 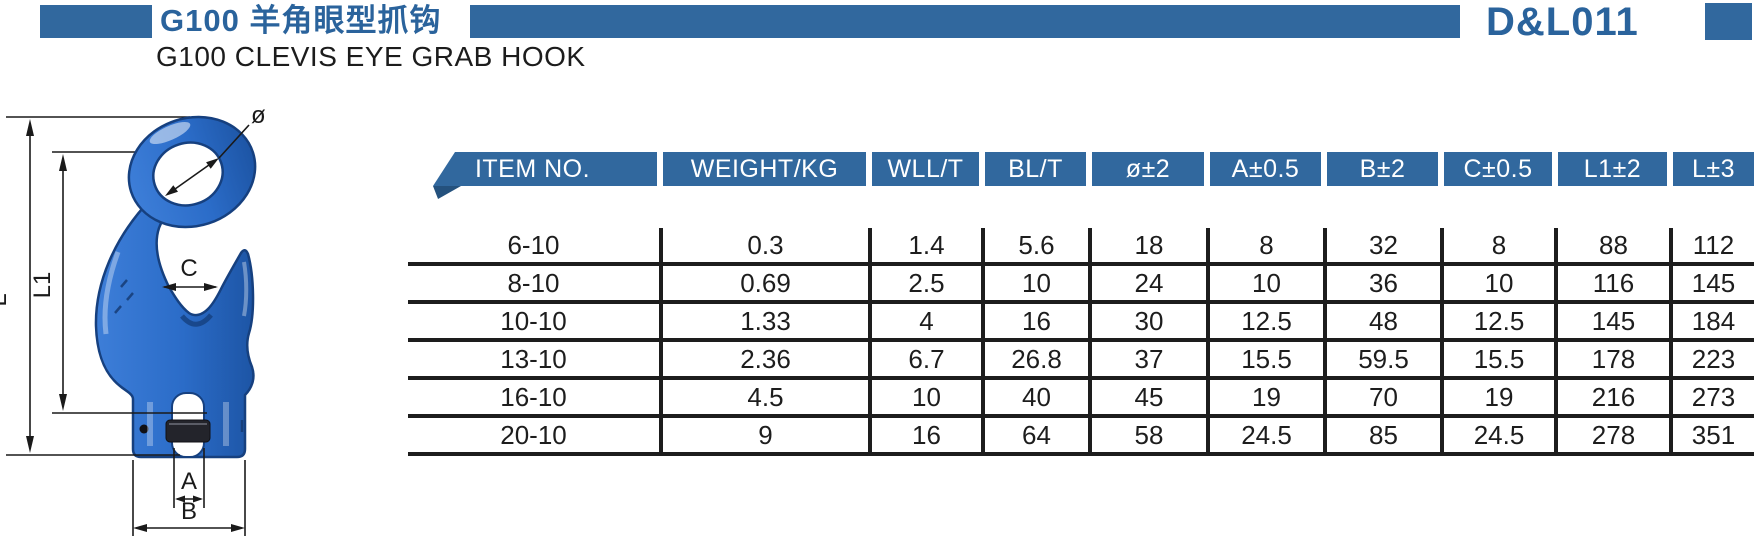 What do you see at coordinates (535, 359) in the screenshot?
I see `table-cell: 13-10` at bounding box center [535, 359].